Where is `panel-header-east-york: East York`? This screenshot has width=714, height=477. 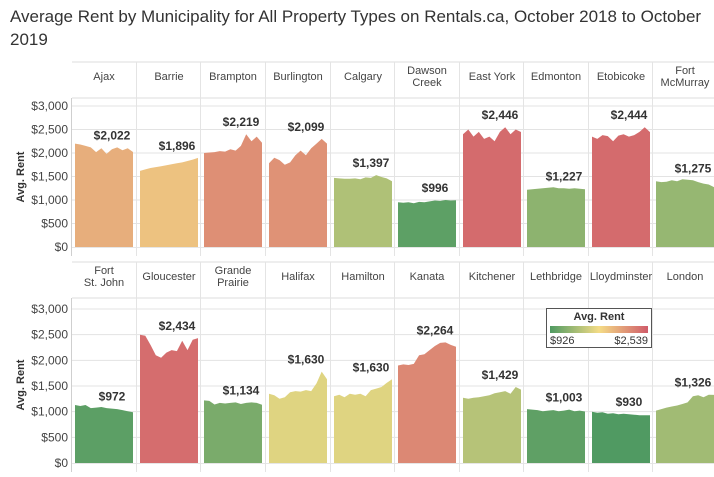
panel-header-east-york: East York is located at coordinates (492, 77).